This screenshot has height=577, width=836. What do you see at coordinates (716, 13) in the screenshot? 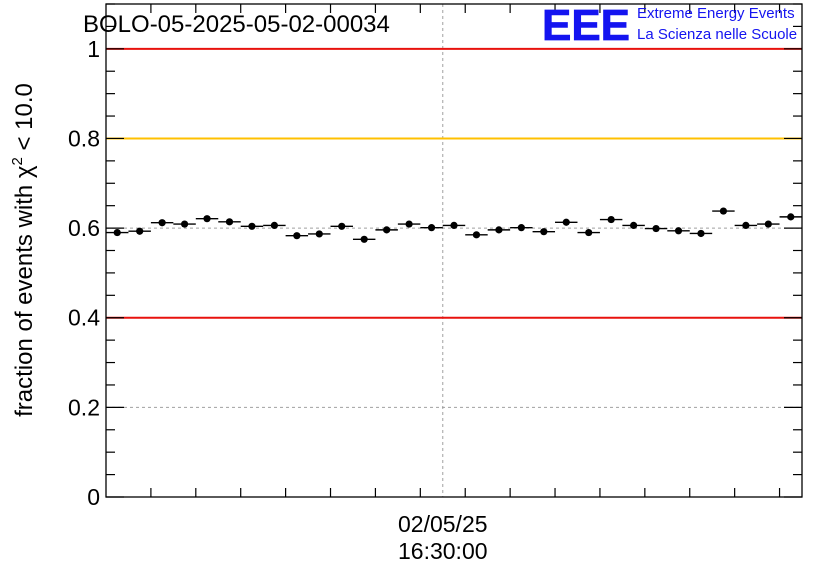
I see `eee-logo-line1: Extreme Energy Events` at bounding box center [716, 13].